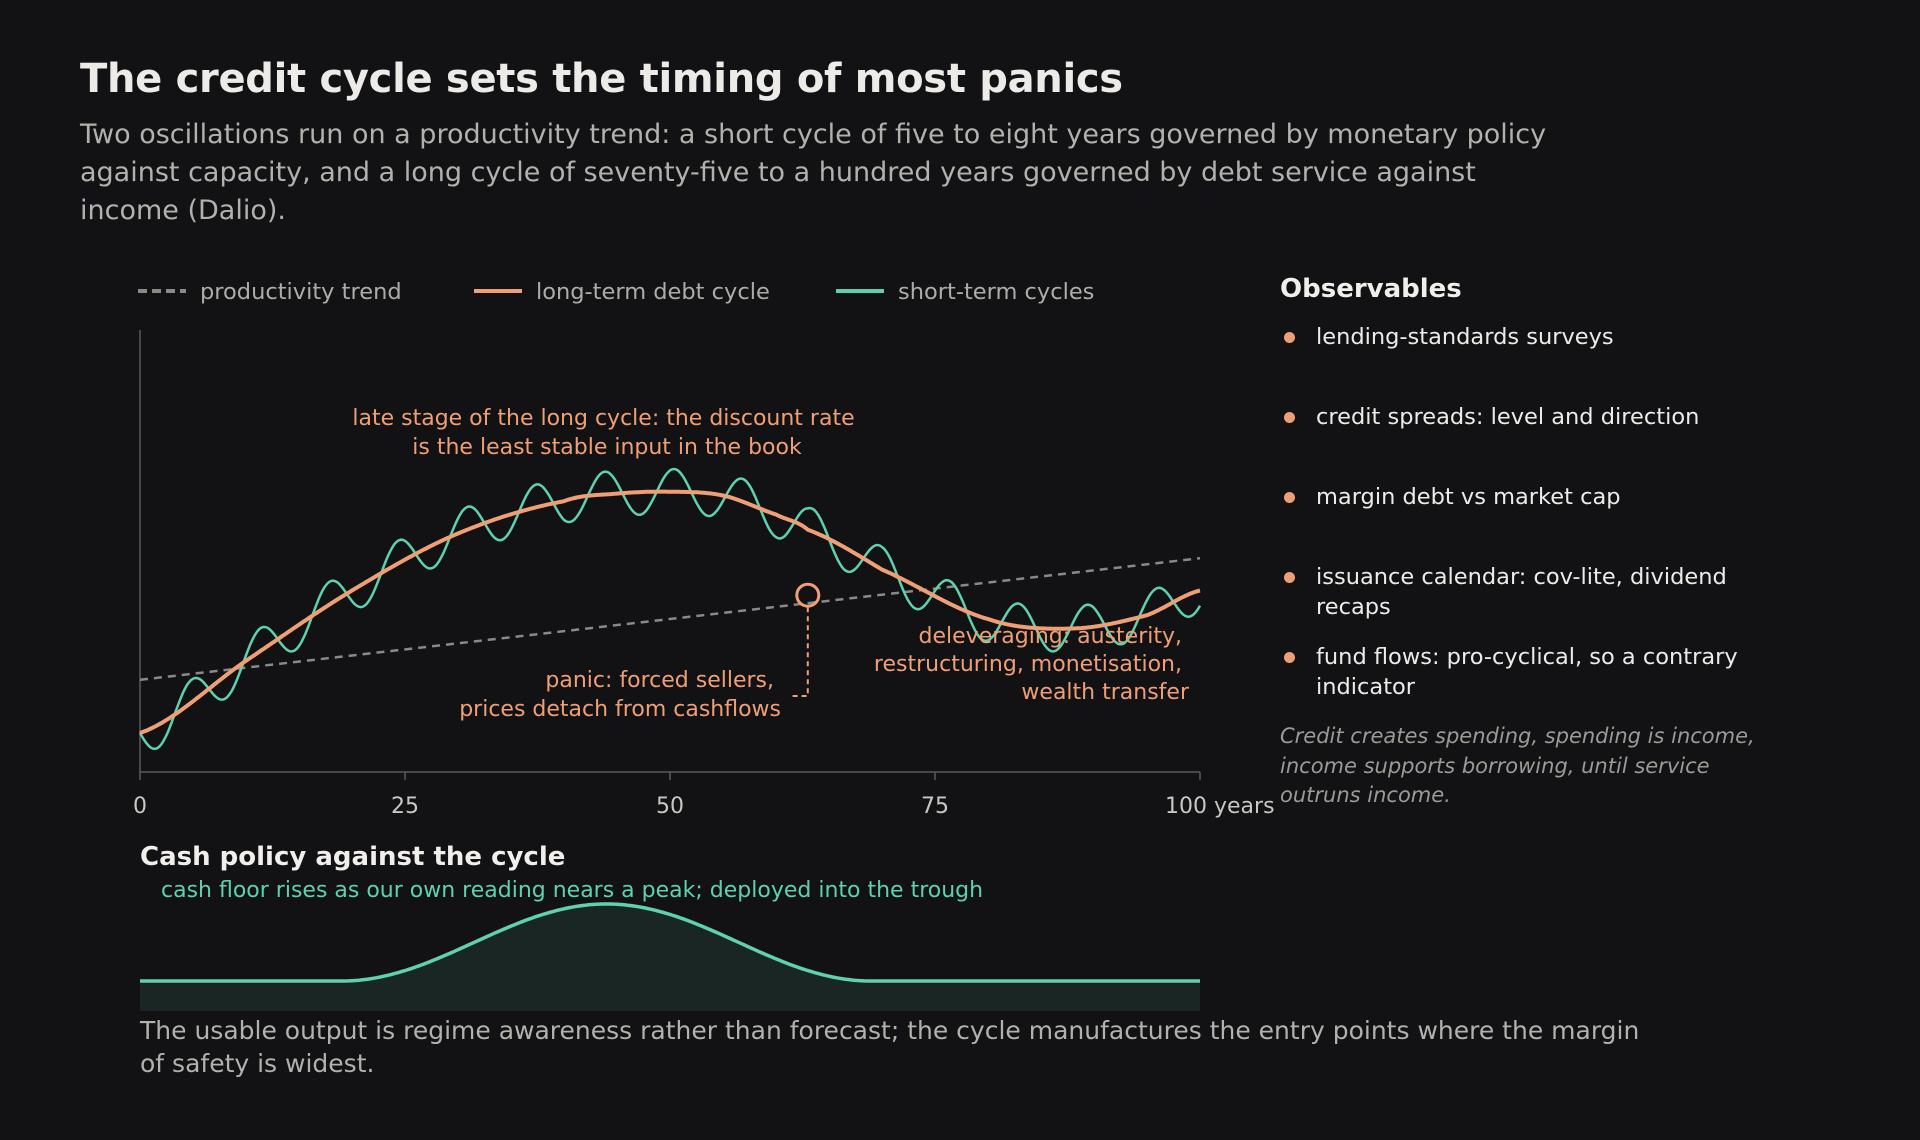  I want to click on x-tick-label: 25, so click(405, 806).